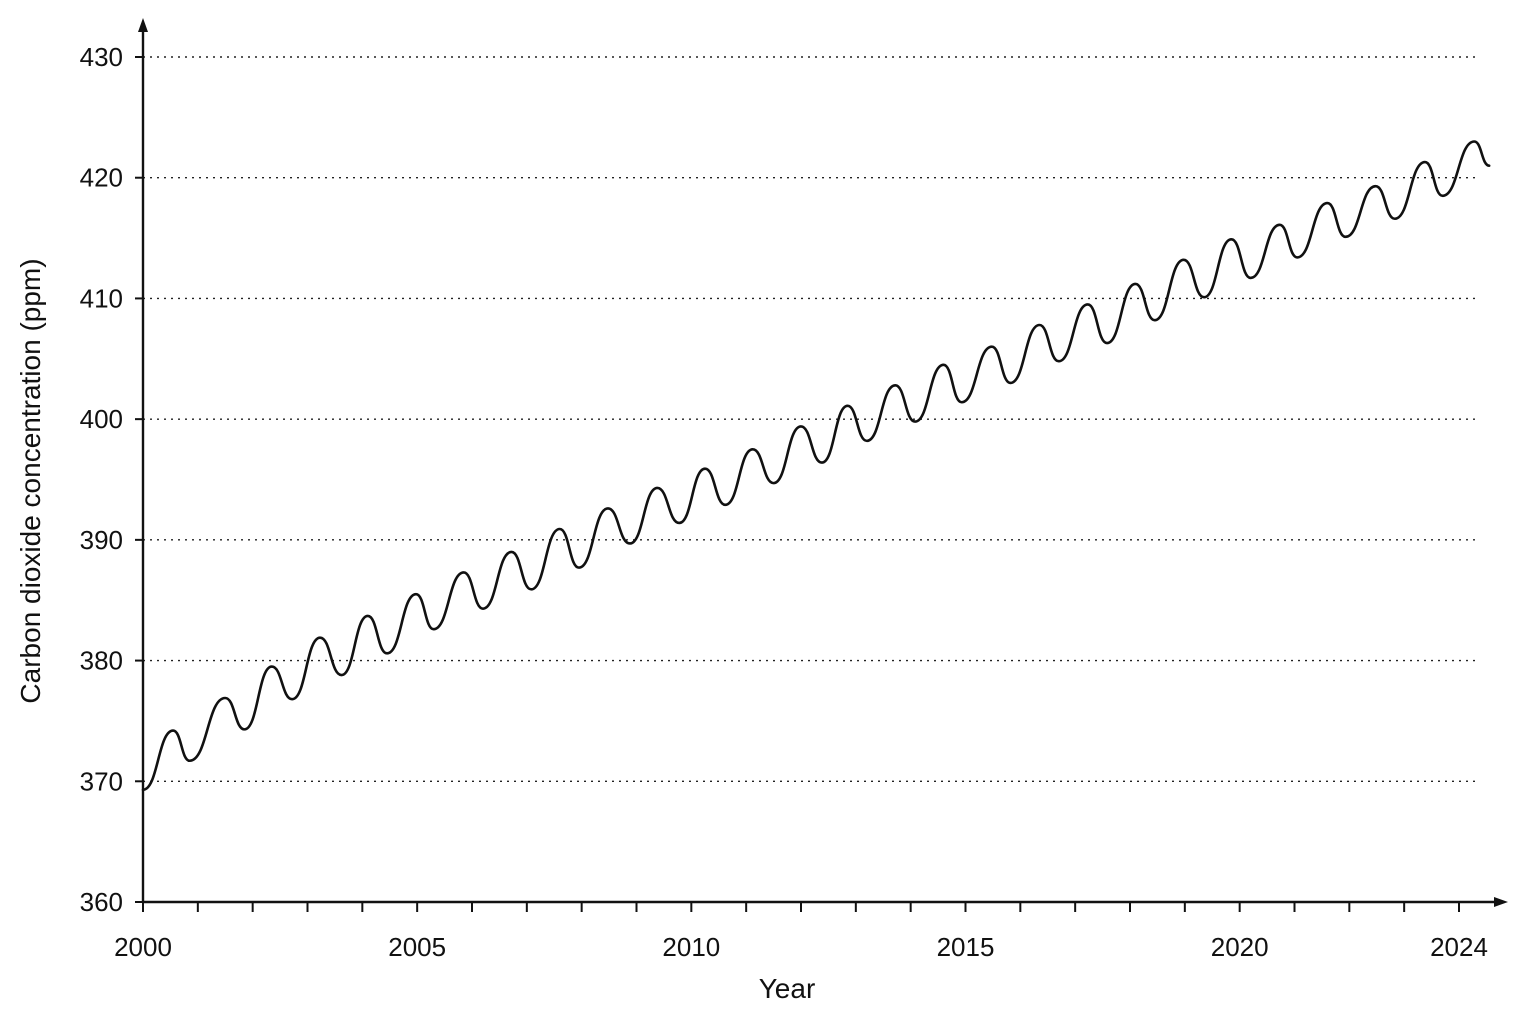 The height and width of the screenshot is (1029, 1536). I want to click on y-tick-label-400: 400, so click(101, 419).